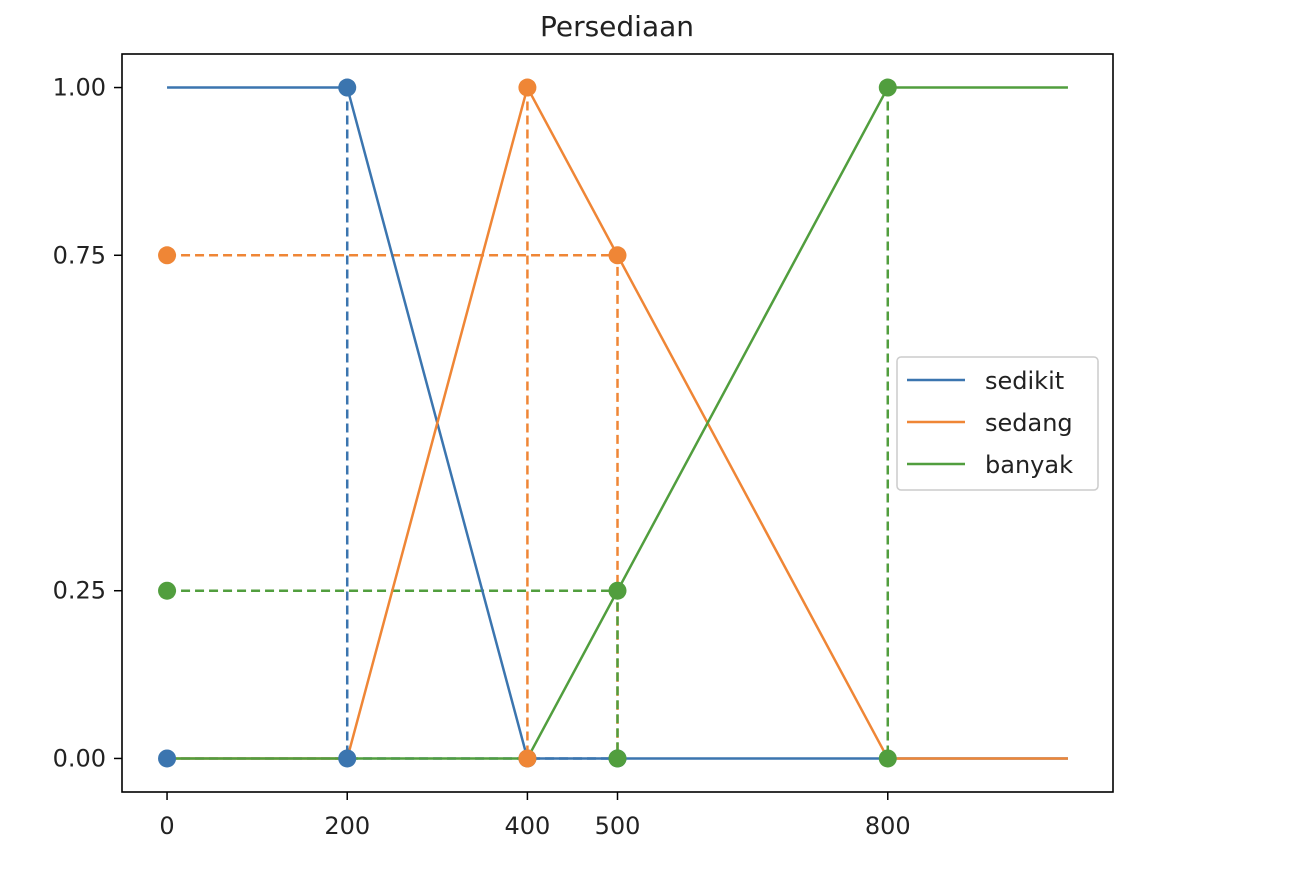 Image resolution: width=1300 pixels, height=872 pixels. I want to click on x-tick-label-2: 400, so click(528, 826).